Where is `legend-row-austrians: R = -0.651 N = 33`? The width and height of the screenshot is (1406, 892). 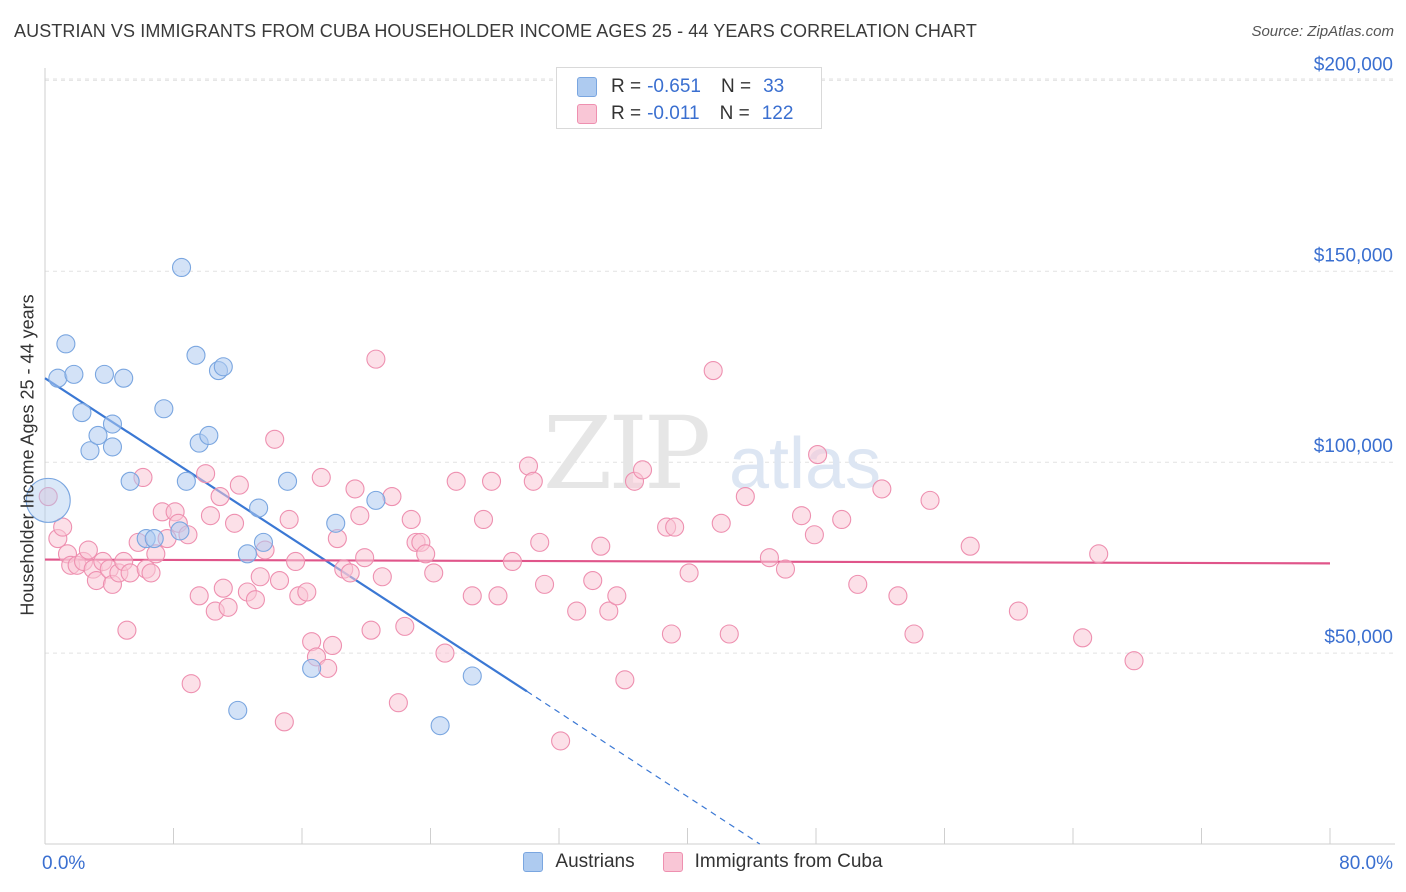 legend-row-austrians: R = -0.651 N = 33 is located at coordinates (680, 87).